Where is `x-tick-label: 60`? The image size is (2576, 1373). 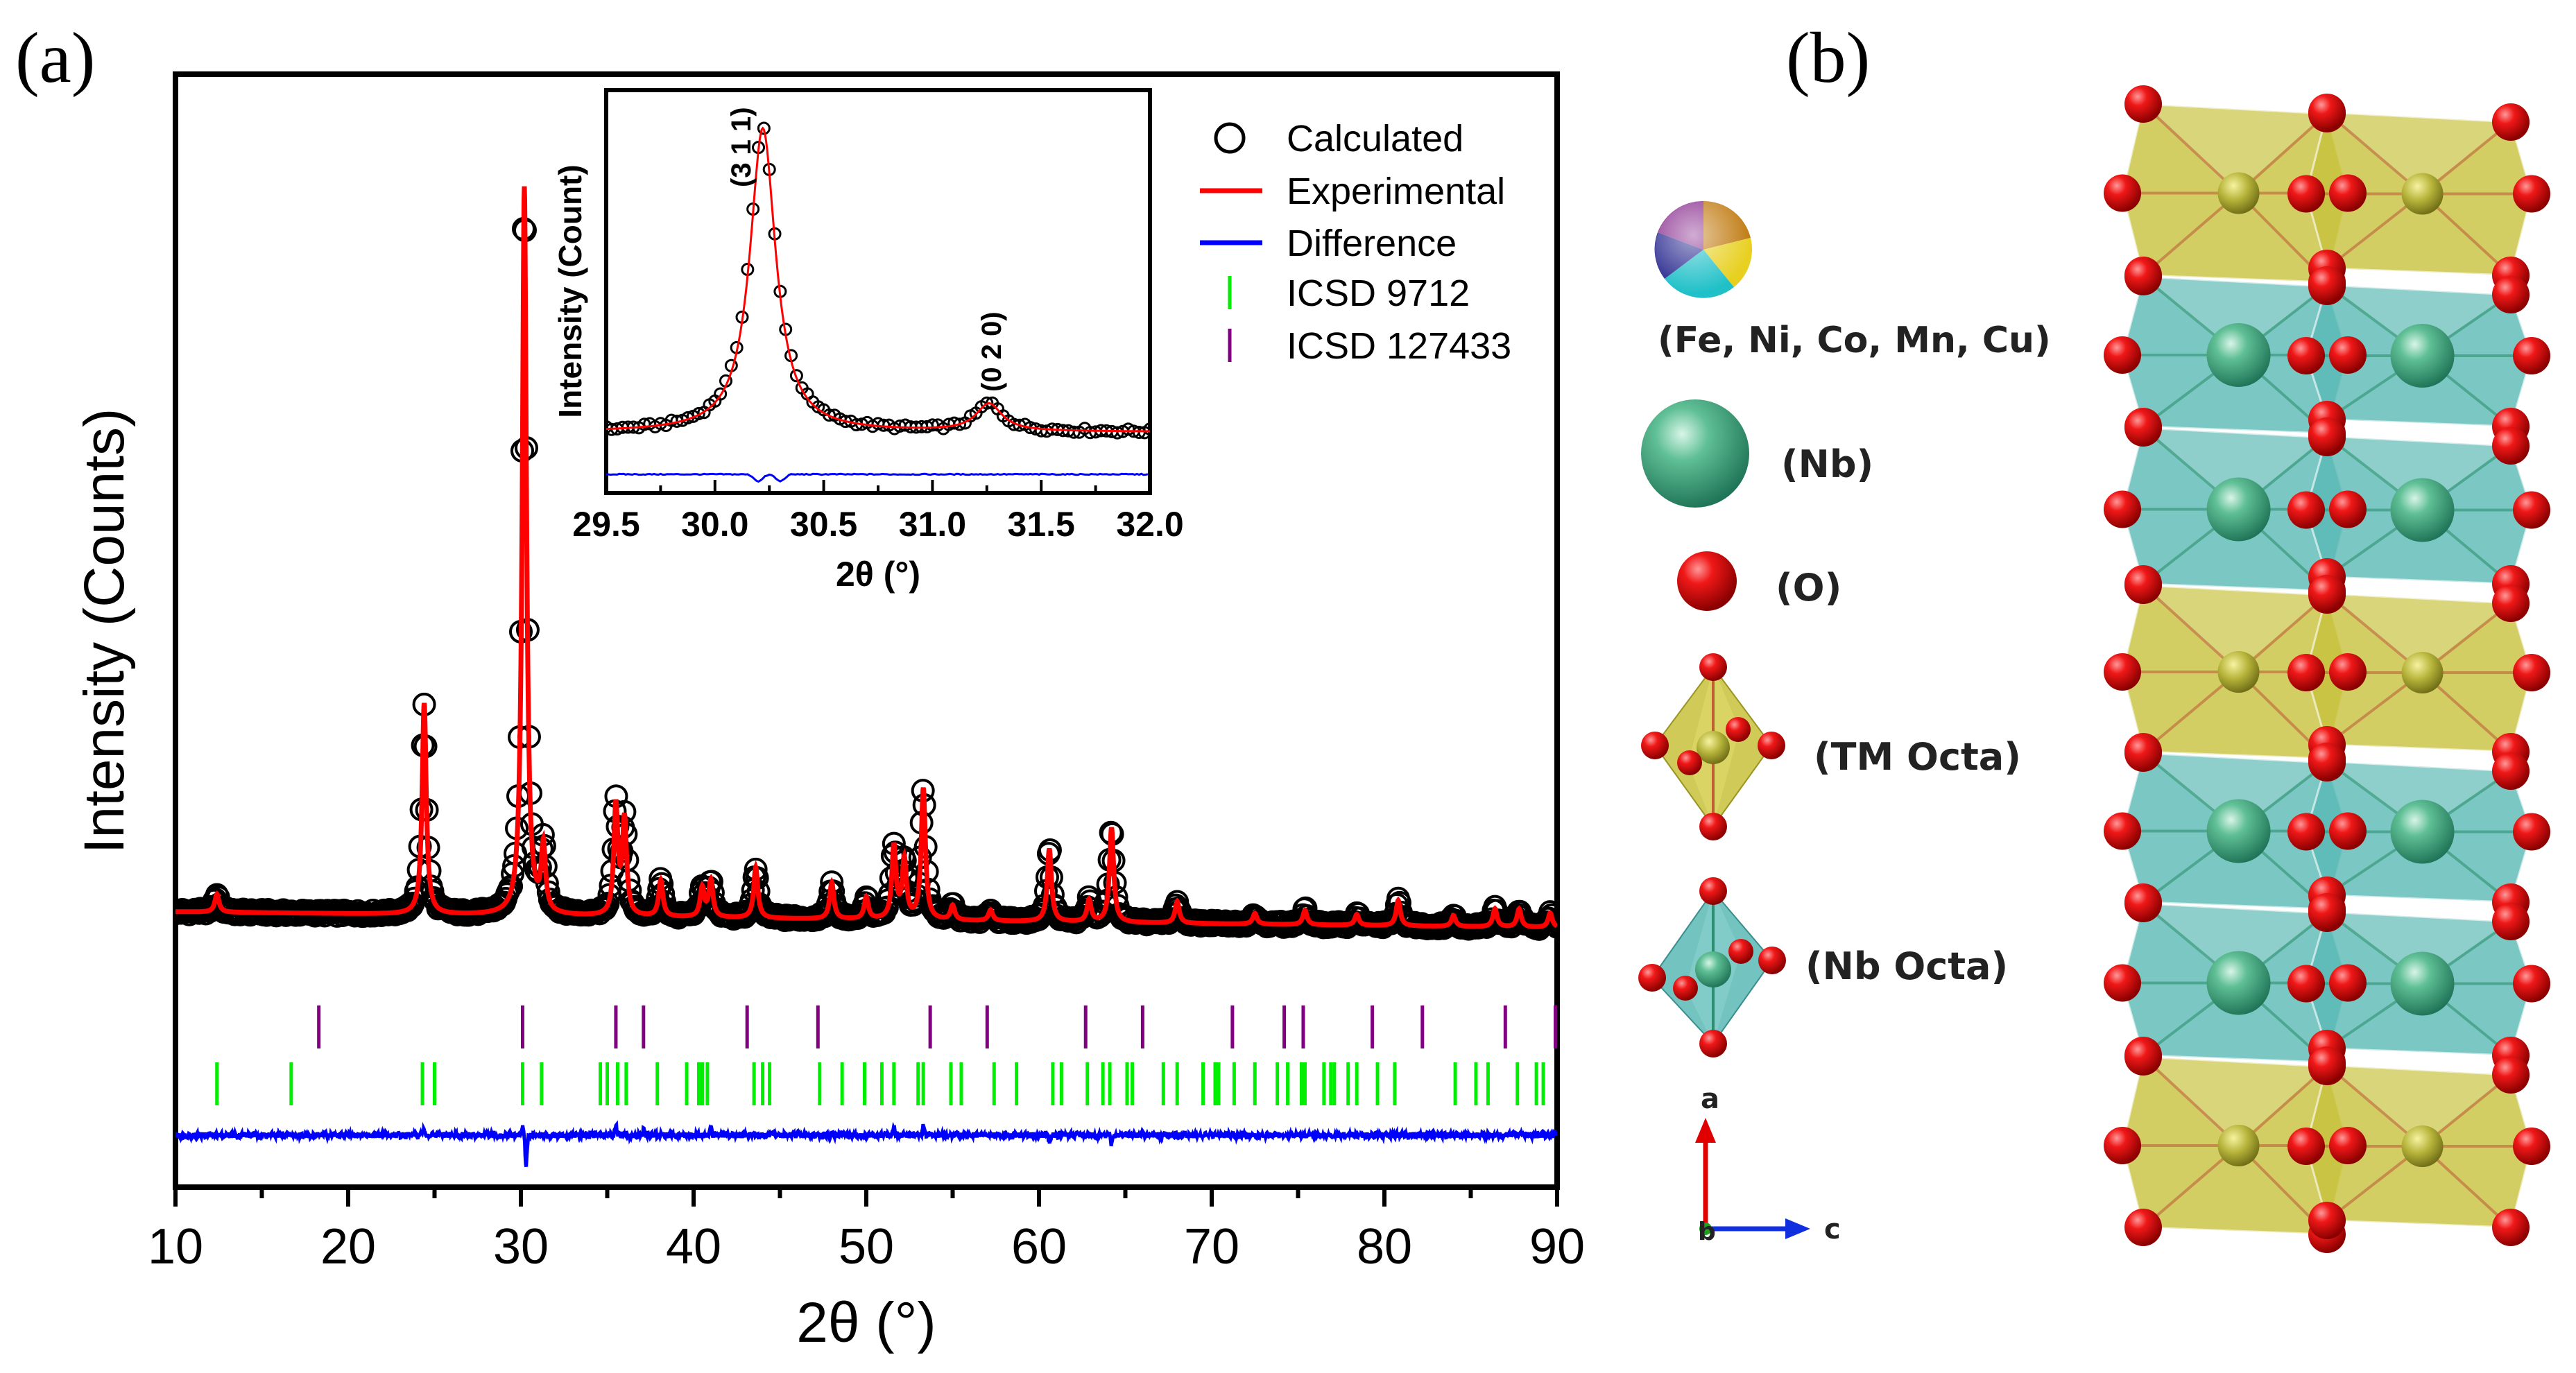 x-tick-label: 60 is located at coordinates (1039, 1247).